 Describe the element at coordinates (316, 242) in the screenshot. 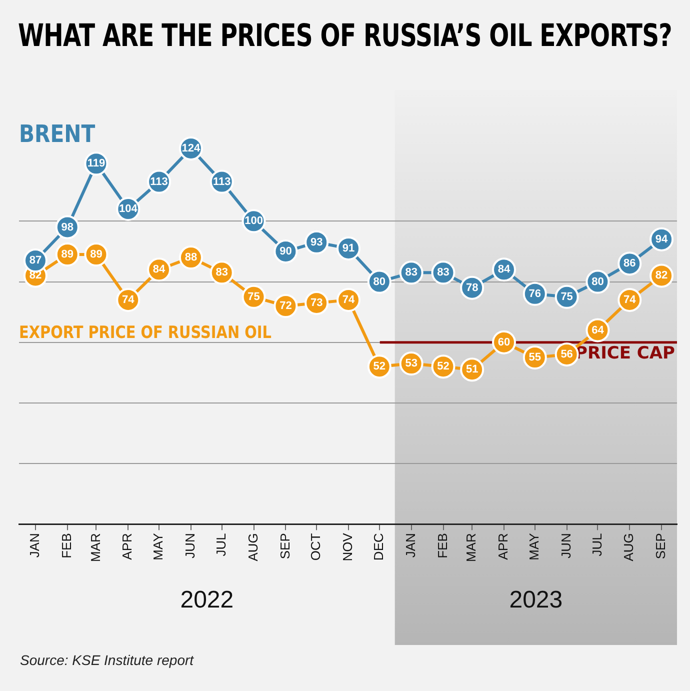

I see `data-label: 93` at that location.